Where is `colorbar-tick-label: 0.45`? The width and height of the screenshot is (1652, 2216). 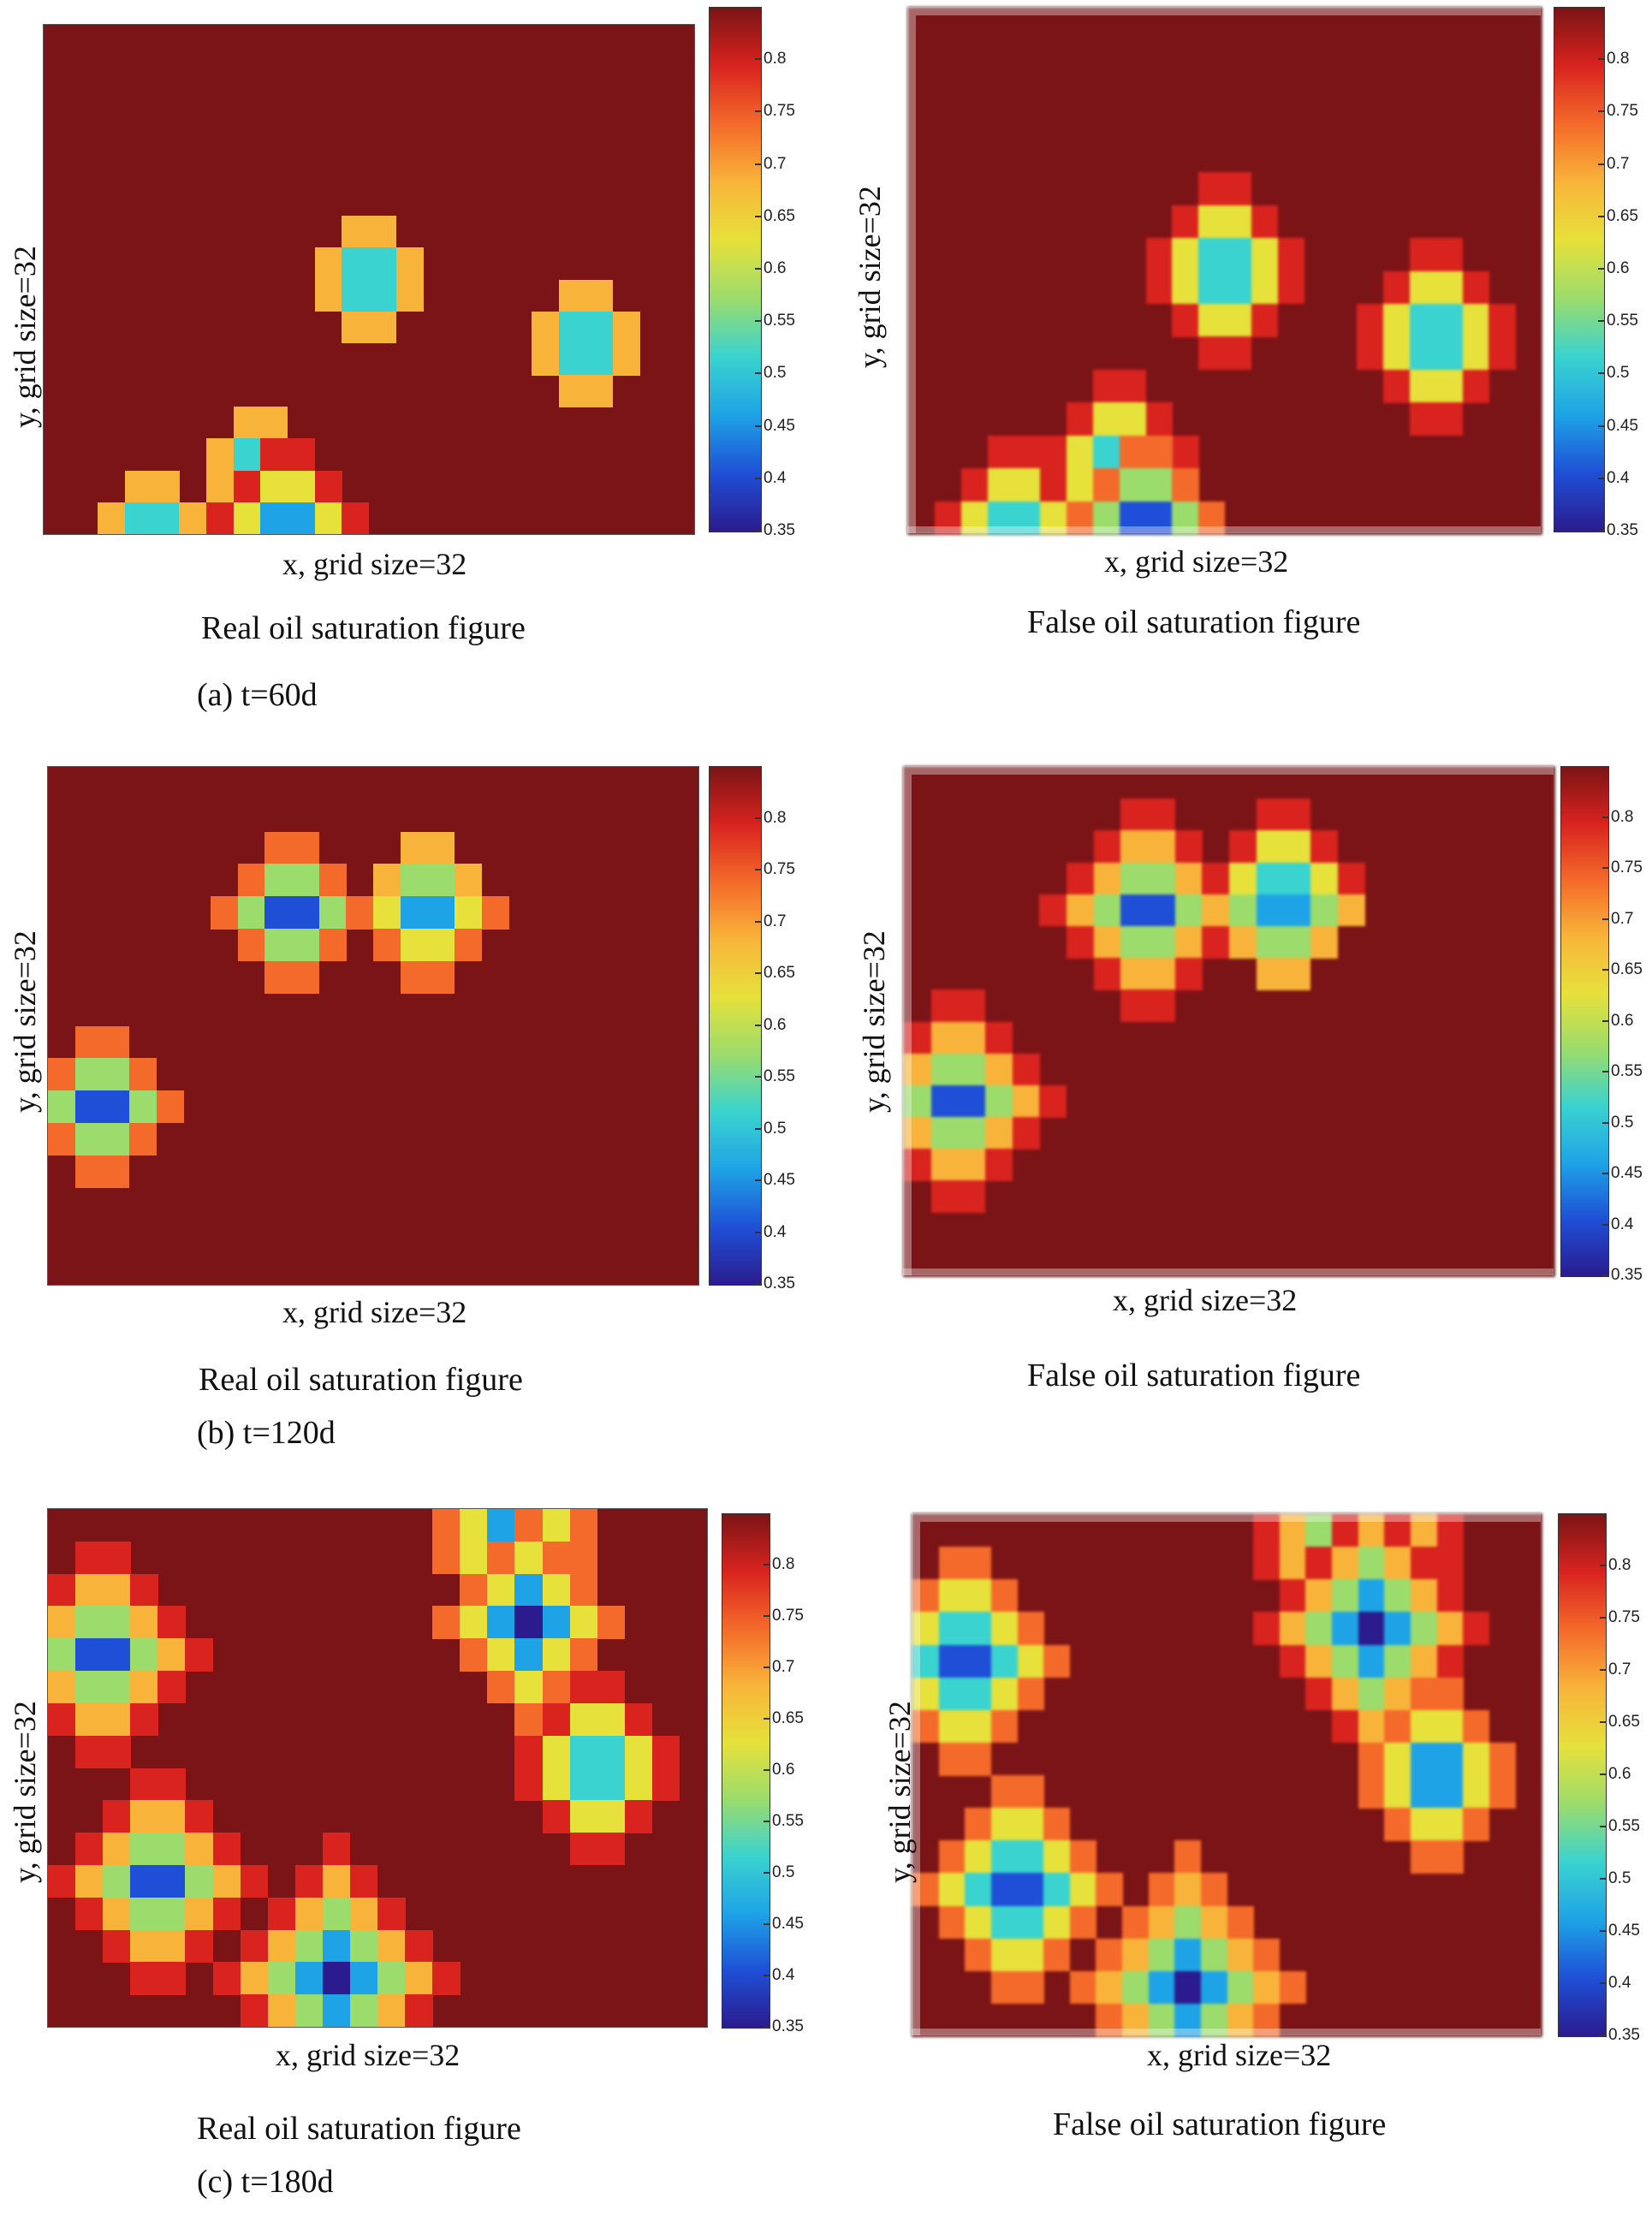 colorbar-tick-label: 0.45 is located at coordinates (788, 1924).